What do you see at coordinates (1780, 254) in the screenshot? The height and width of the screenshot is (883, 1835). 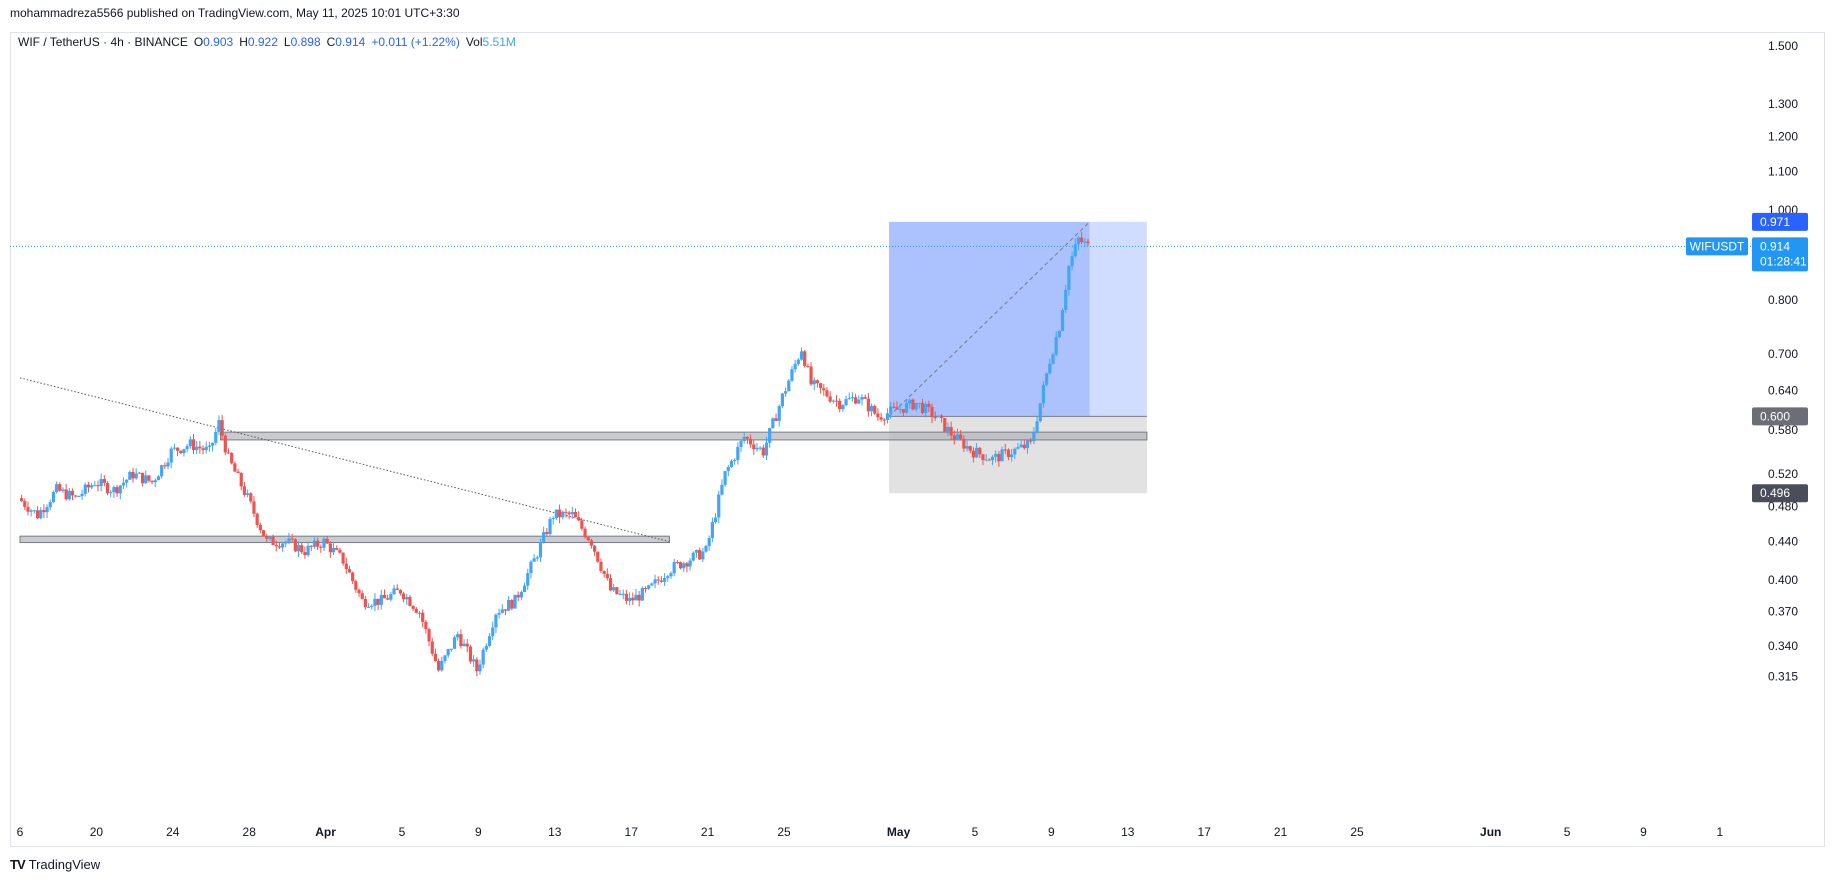 I see `last-price-badge` at bounding box center [1780, 254].